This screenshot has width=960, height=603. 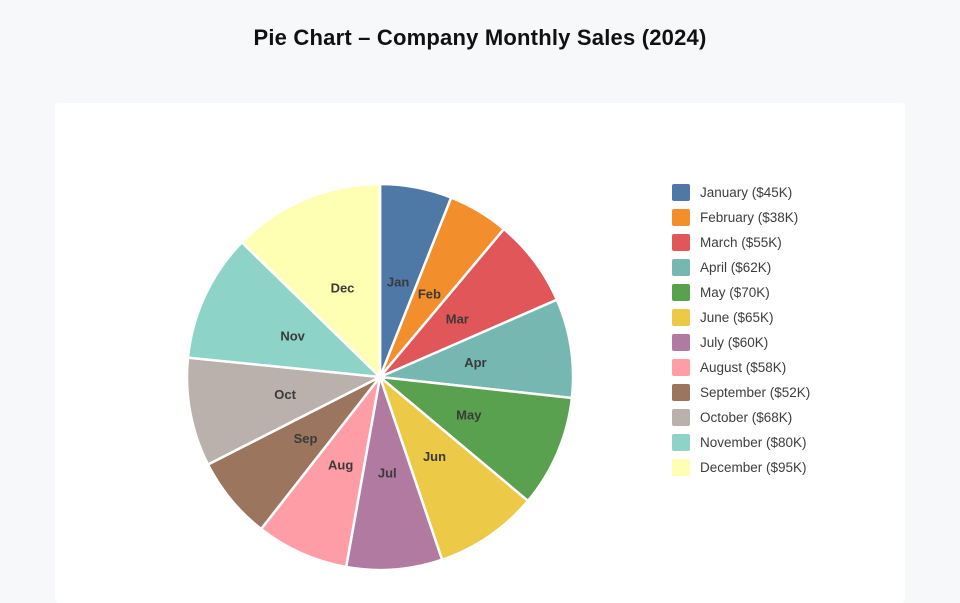 I want to click on legend-swatch-april, so click(x=681, y=267).